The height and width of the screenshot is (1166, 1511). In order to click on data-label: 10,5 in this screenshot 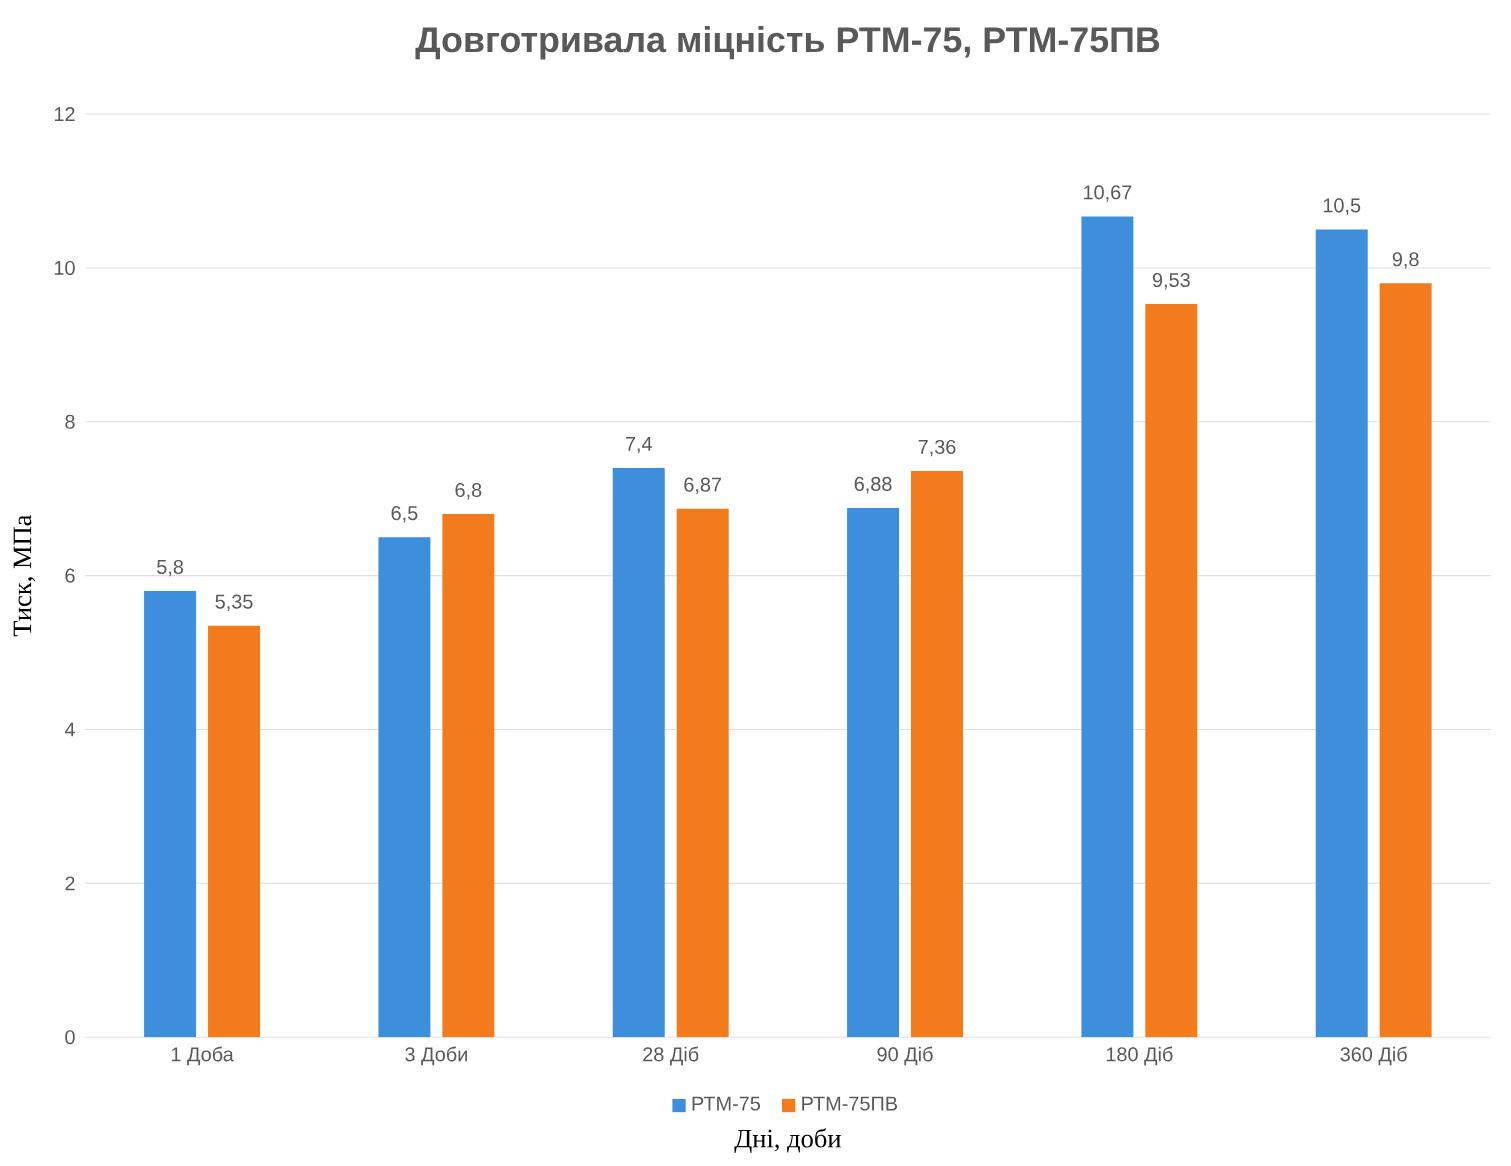, I will do `click(1342, 206)`.